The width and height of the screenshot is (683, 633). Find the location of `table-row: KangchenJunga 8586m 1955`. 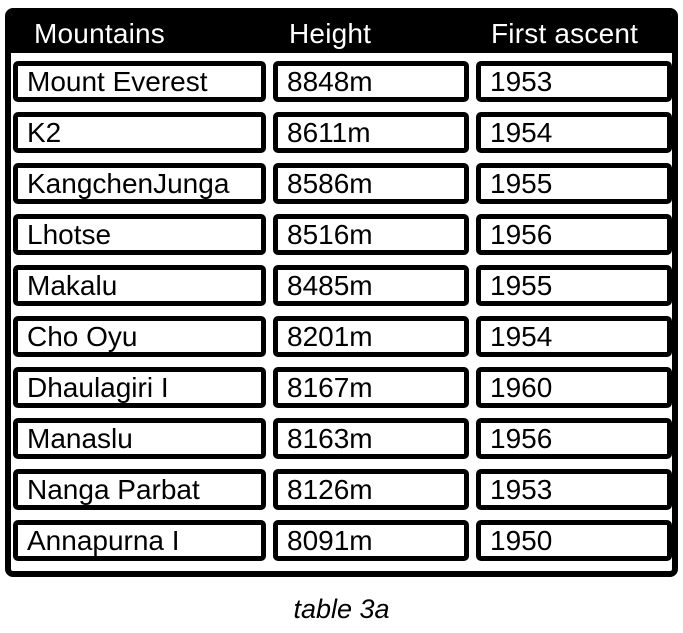

table-row: KangchenJunga 8586m 1955 is located at coordinates (342, 183).